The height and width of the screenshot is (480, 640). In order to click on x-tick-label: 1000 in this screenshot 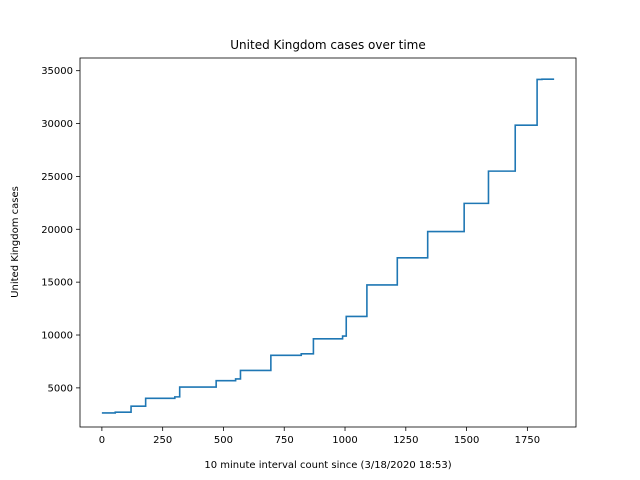, I will do `click(344, 440)`.